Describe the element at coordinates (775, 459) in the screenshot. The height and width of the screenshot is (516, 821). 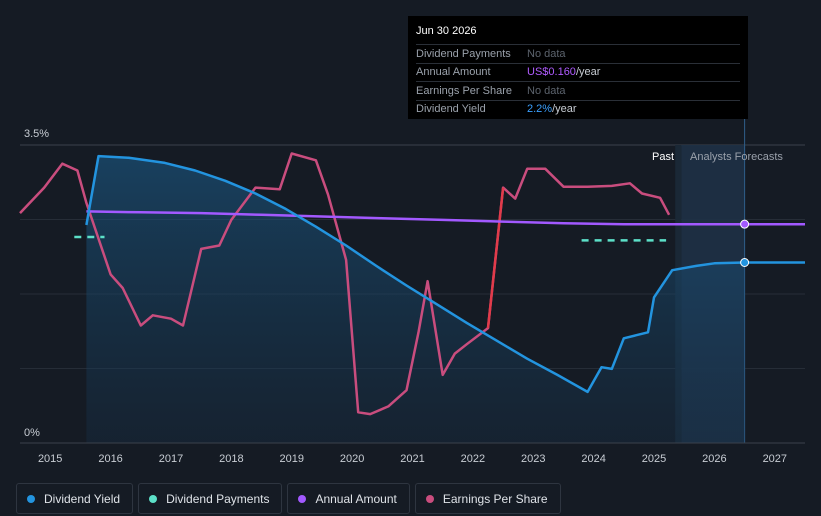
I see `x-tick-label: 2027` at that location.